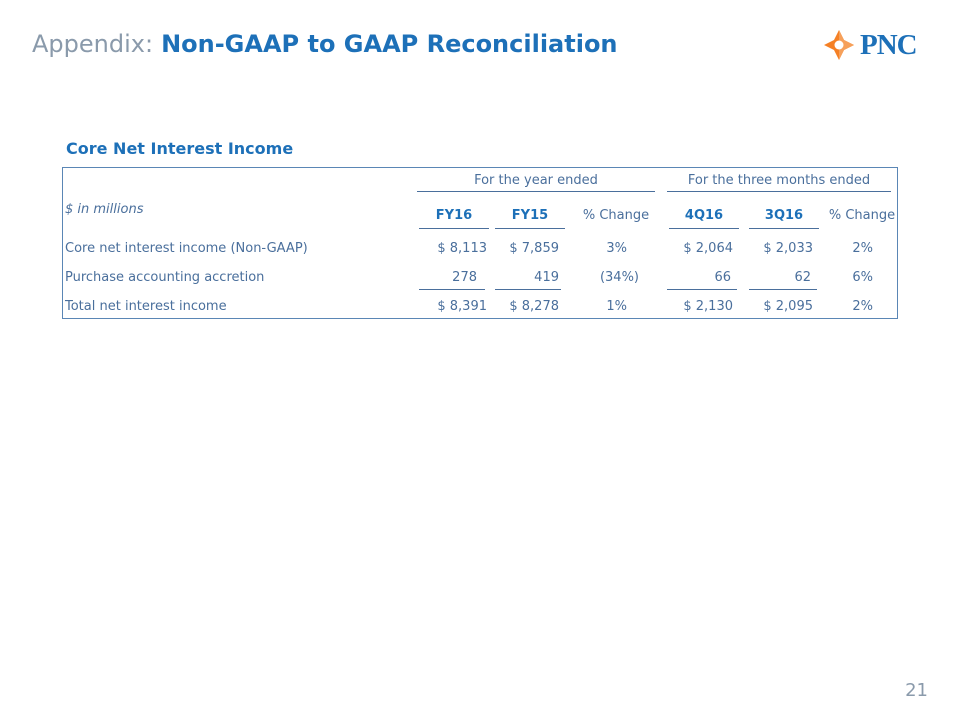 Image resolution: width=960 pixels, height=720 pixels. I want to click on col-underline-fy16, so click(454, 228).